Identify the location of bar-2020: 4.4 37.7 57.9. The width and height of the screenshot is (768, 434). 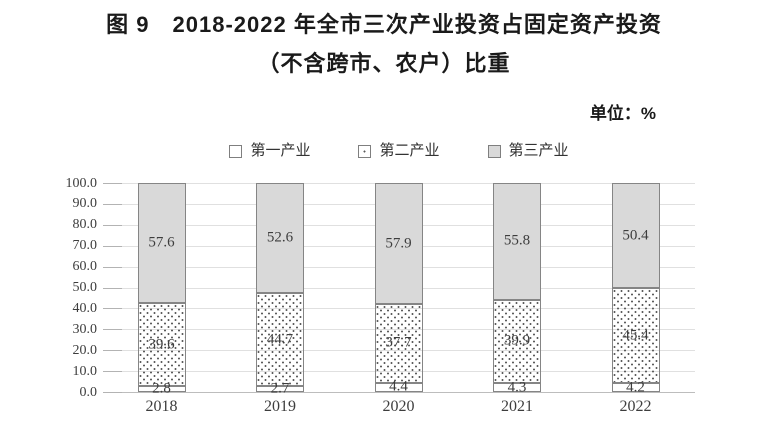
(398, 289).